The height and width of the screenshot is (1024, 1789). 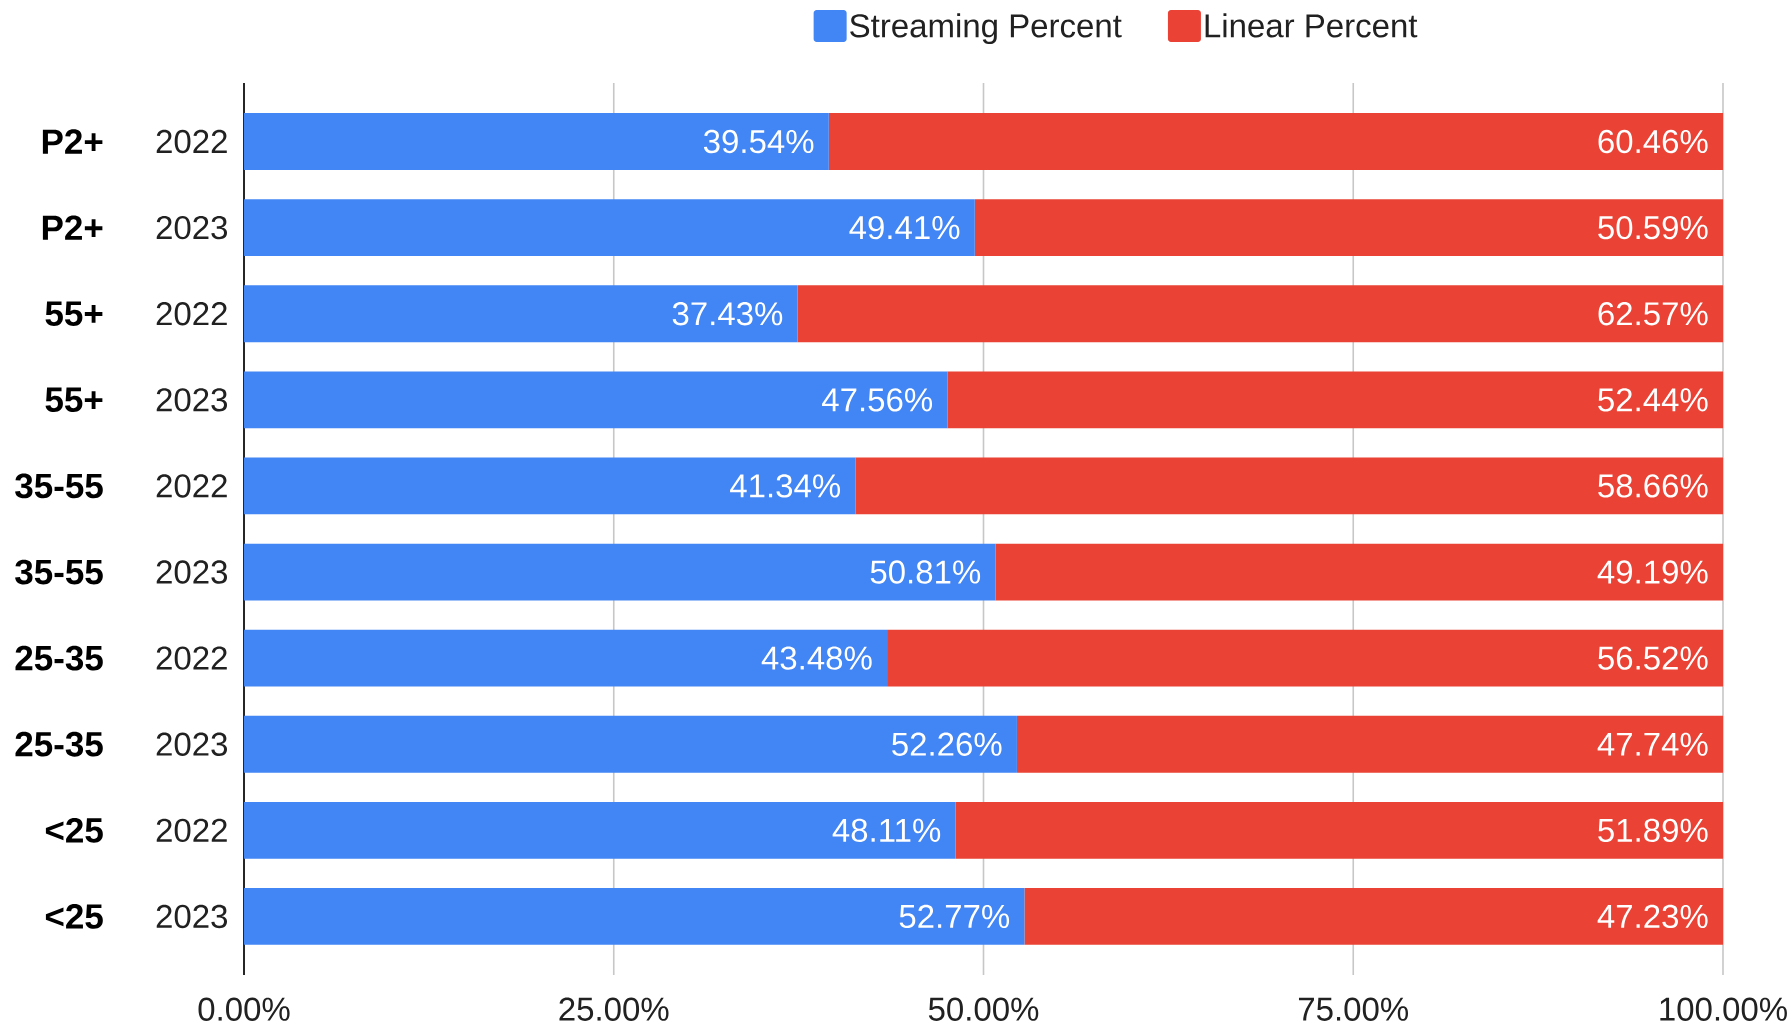 I want to click on legend-label: Linear Percent, so click(x=1311, y=25).